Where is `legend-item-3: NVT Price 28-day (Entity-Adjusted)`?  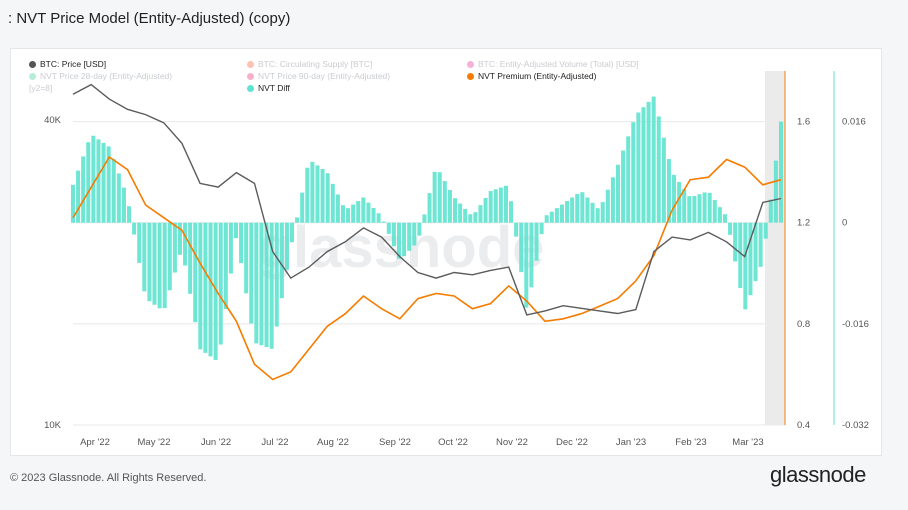
legend-item-3: NVT Price 28-day (Entity-Adjusted) is located at coordinates (100, 76).